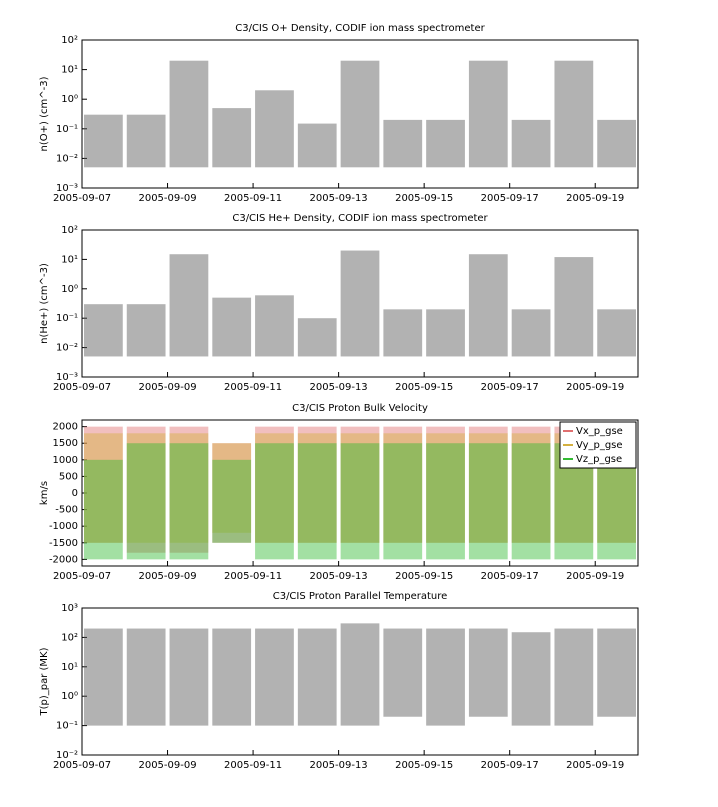 The width and height of the screenshot is (718, 807). What do you see at coordinates (66, 510) in the screenshot?
I see `y-tick-label: -500` at bounding box center [66, 510].